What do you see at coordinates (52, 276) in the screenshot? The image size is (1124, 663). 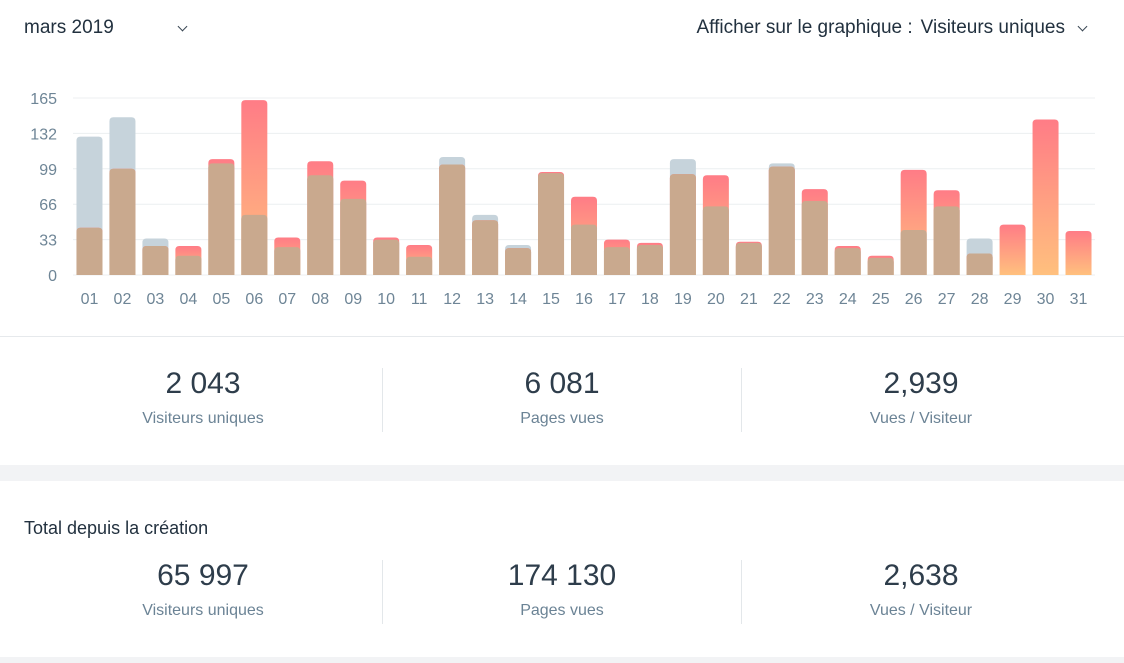 I see `y-tick-label: 0` at bounding box center [52, 276].